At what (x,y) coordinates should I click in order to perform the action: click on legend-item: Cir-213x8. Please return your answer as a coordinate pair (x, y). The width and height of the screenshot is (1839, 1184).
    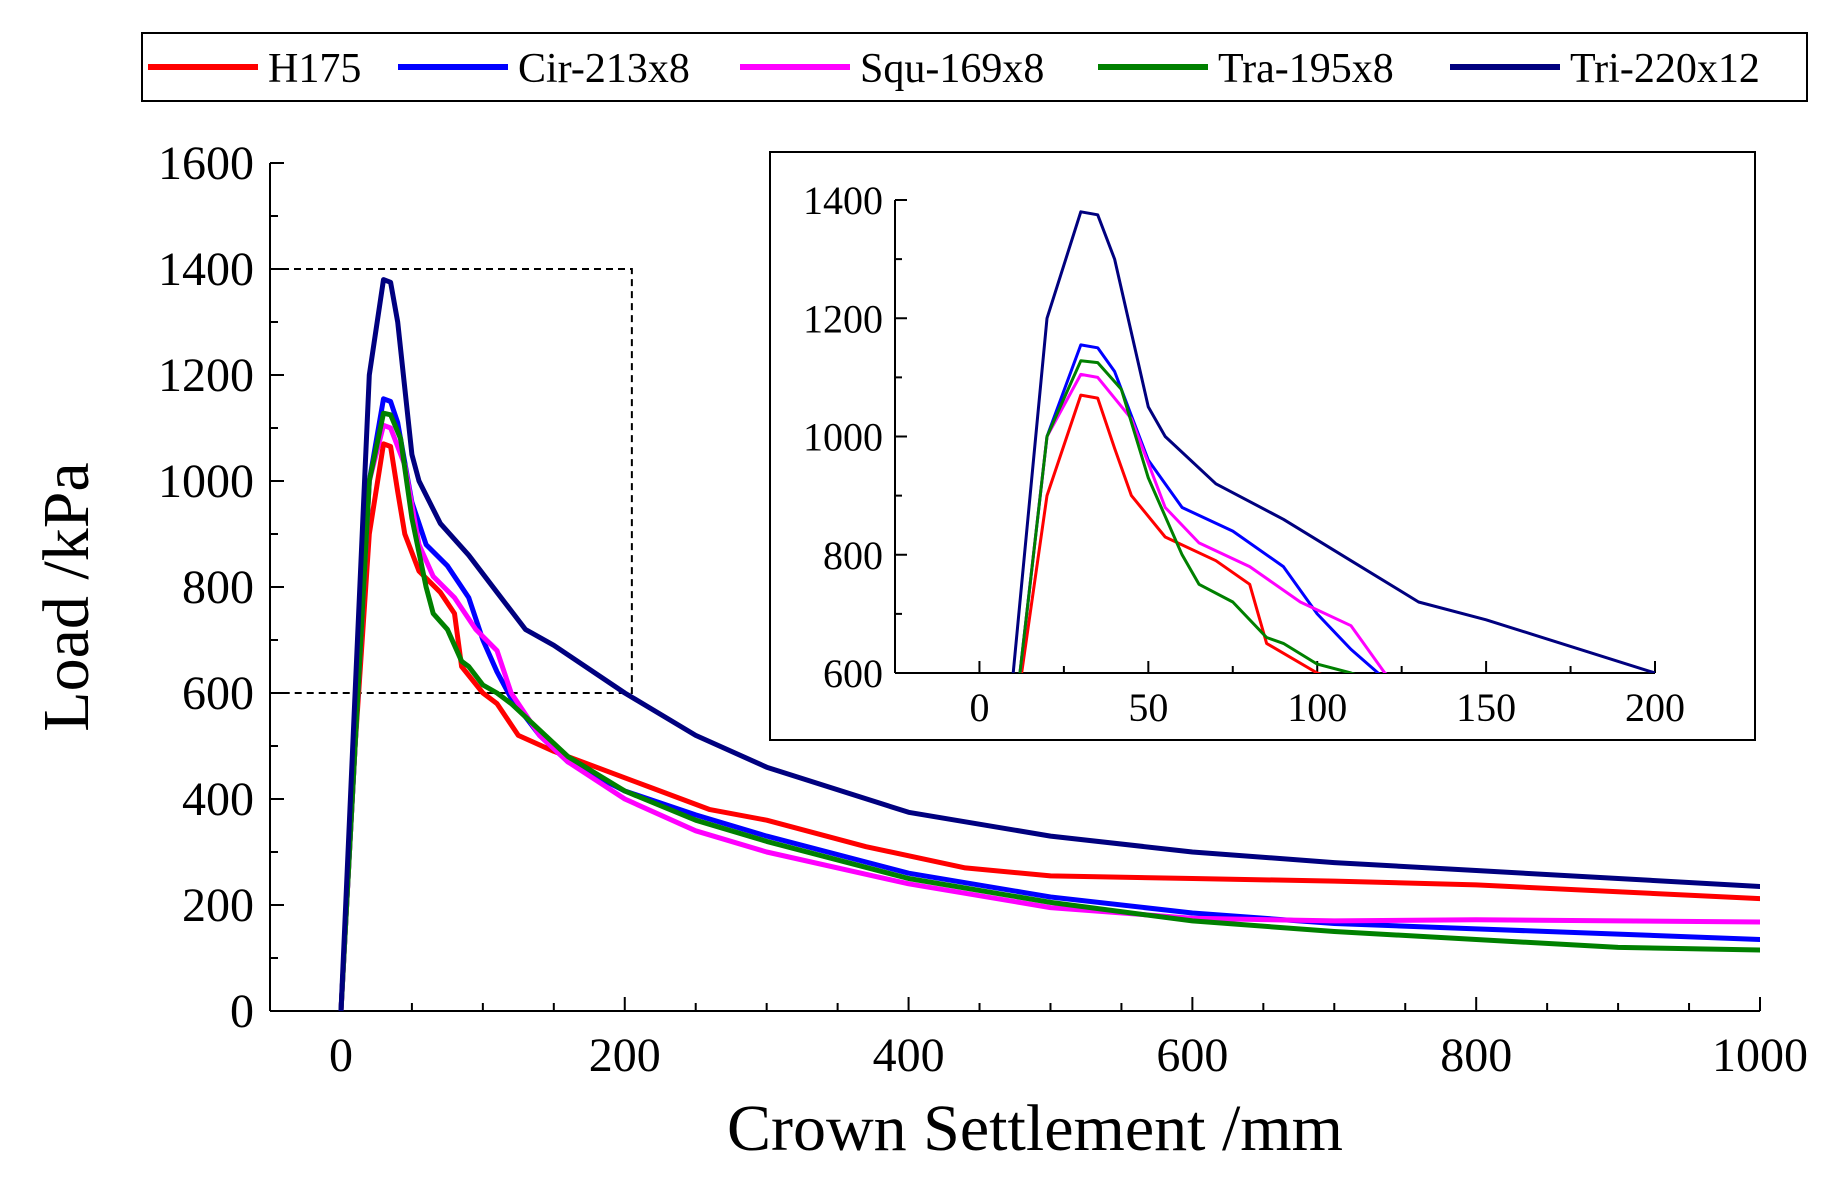
    Looking at the image, I should click on (544, 69).